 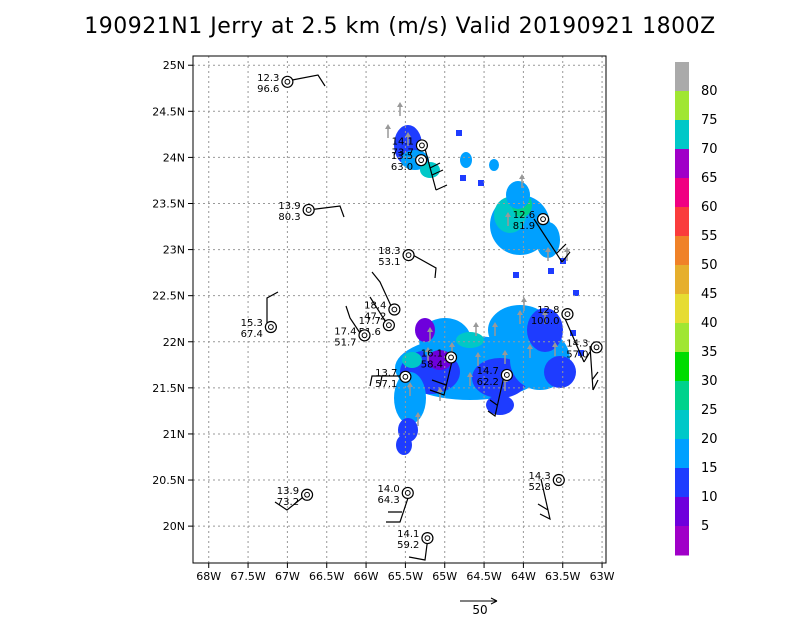 What do you see at coordinates (709, 381) in the screenshot?
I see `colorbar-label: 30` at bounding box center [709, 381].